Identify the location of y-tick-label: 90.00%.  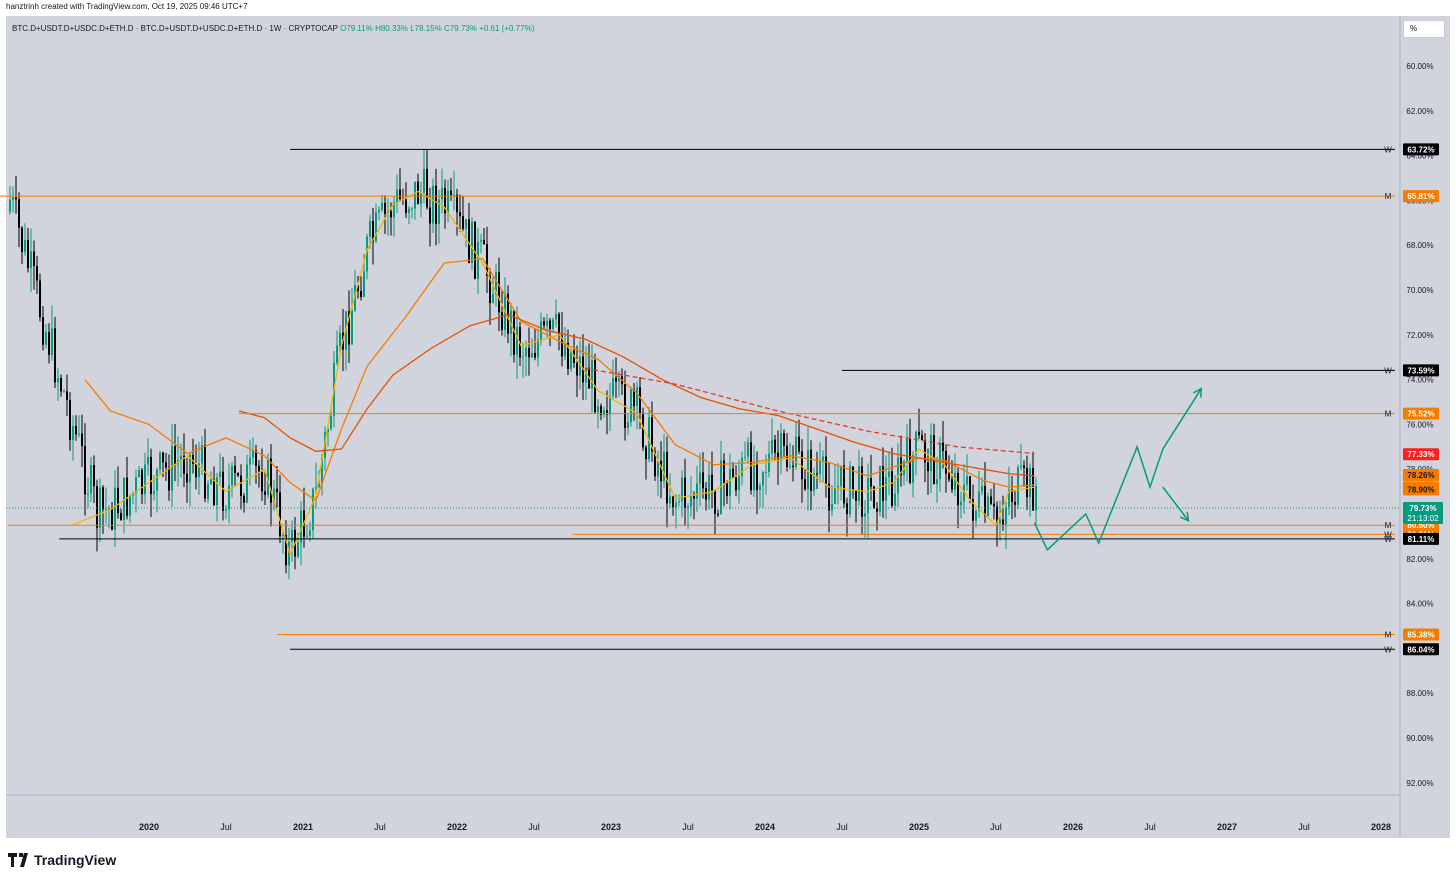
(1419, 738).